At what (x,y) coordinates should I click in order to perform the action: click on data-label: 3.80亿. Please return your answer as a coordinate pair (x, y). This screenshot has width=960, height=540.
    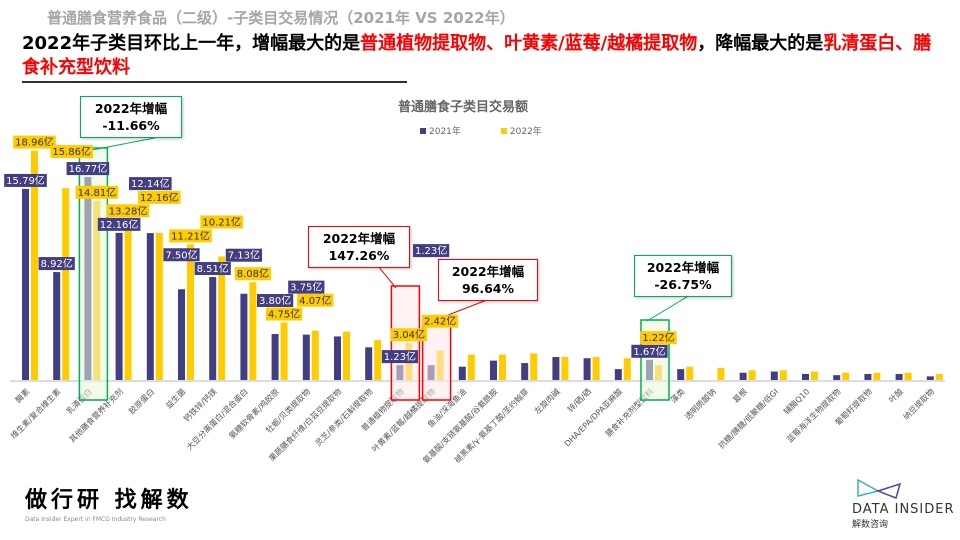
    Looking at the image, I should click on (275, 301).